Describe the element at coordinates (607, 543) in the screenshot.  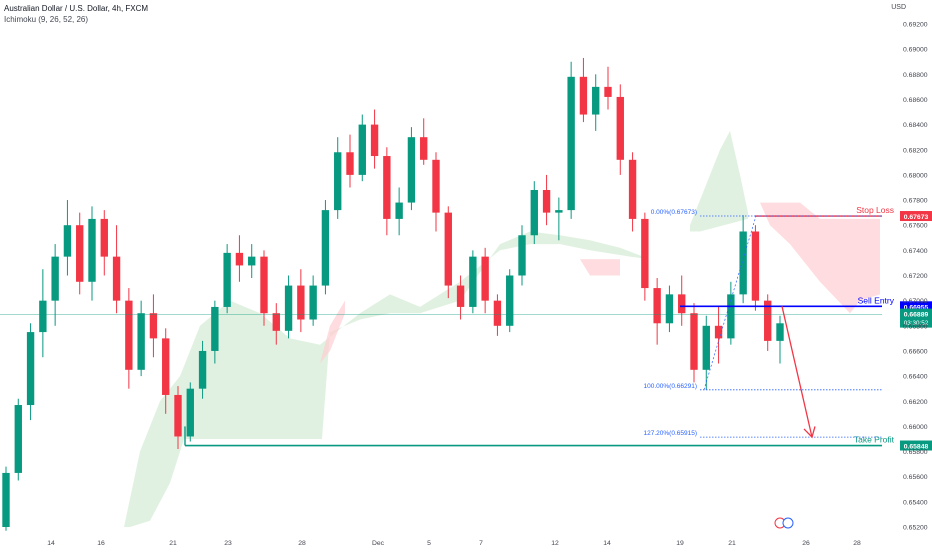
I see `x-tick-label: 14` at that location.